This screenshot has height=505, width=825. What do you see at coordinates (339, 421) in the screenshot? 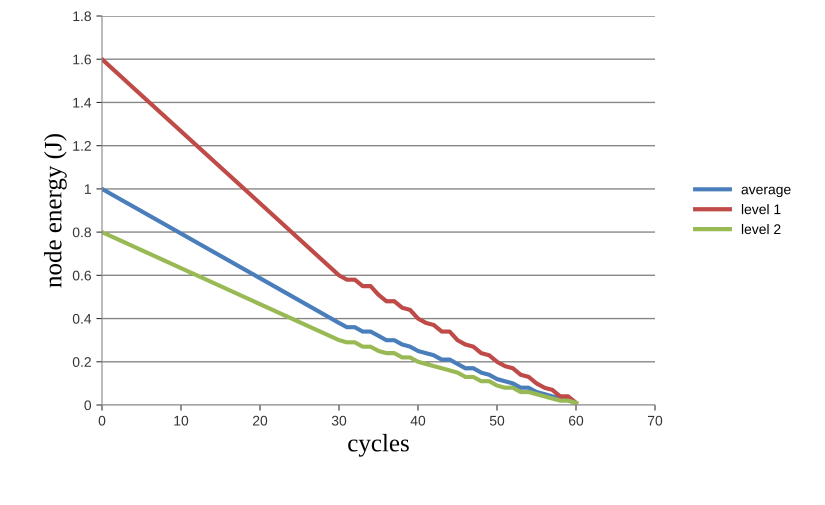
I see `x-tick-label: 30` at bounding box center [339, 421].